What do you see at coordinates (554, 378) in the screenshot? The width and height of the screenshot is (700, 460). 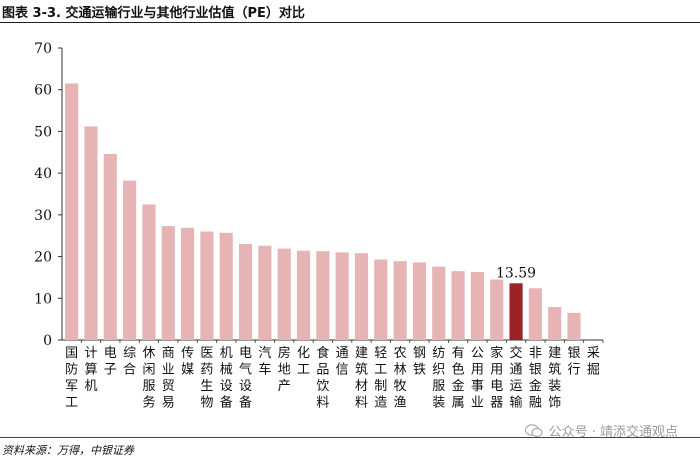 I see `x-tick-label: 建筑装饰` at bounding box center [554, 378].